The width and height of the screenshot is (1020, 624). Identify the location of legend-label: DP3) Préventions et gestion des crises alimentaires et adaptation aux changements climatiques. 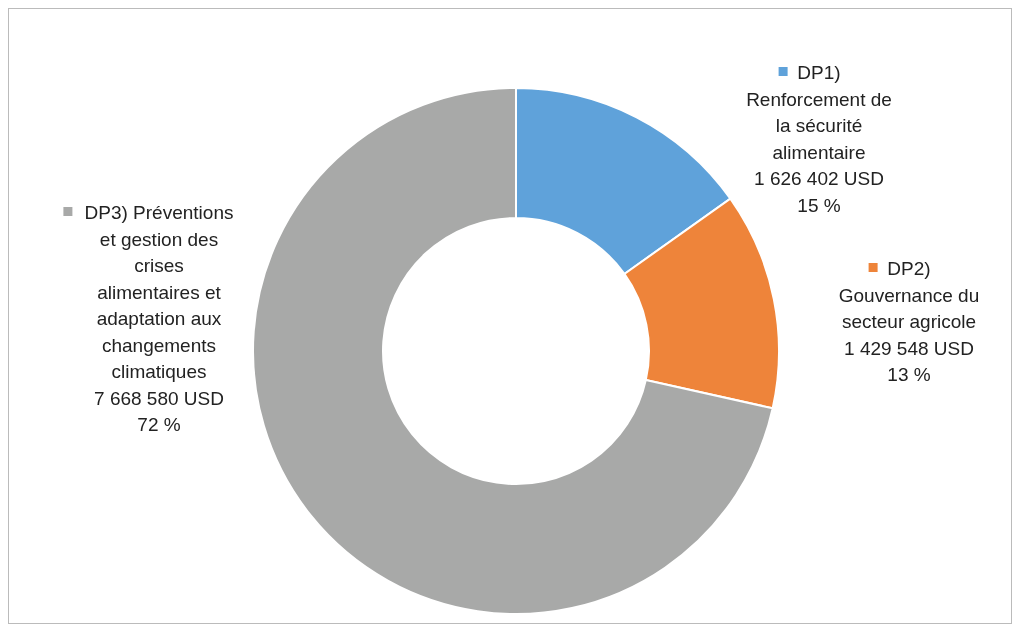
(159, 292).